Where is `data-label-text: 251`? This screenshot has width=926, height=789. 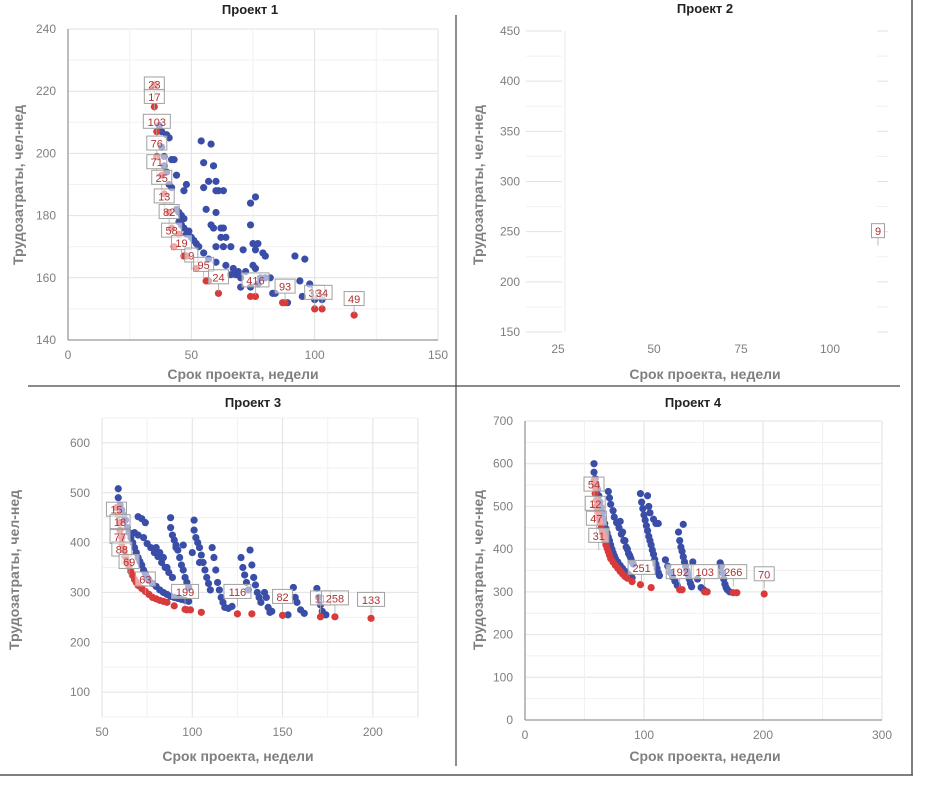
data-label-text: 251 is located at coordinates (641, 569).